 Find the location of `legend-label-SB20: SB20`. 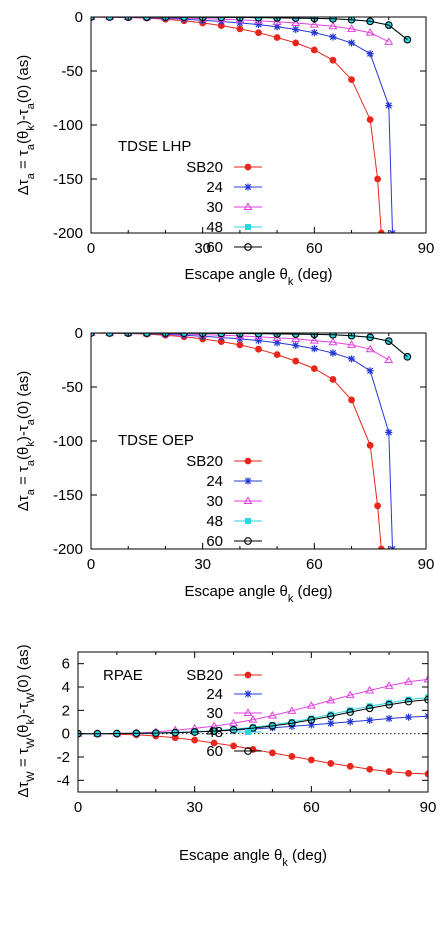

legend-label-SB20: SB20 is located at coordinates (204, 167).